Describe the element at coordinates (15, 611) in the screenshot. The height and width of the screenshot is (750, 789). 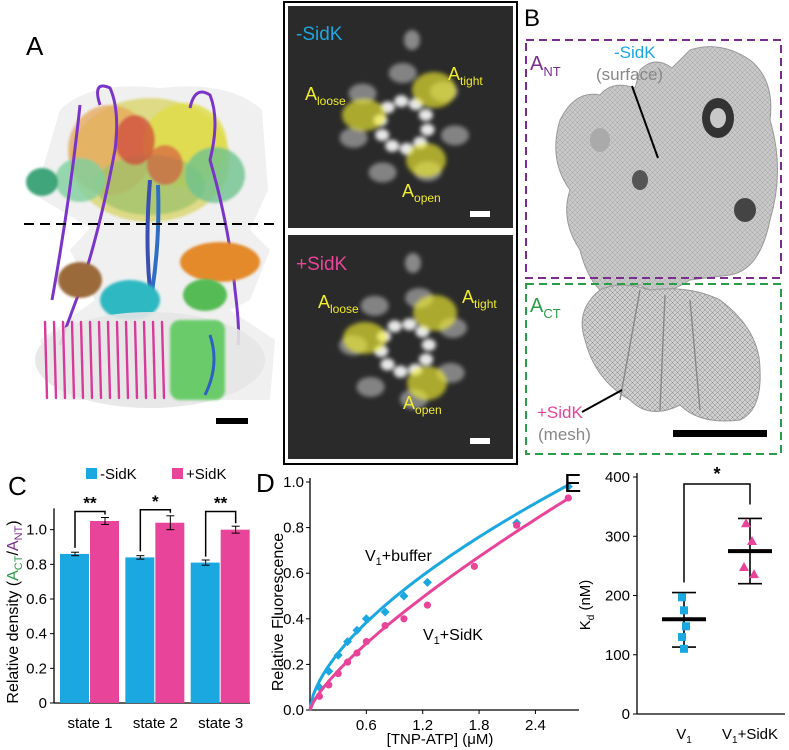
I see `c-y-axis-label: Relative density (ACT/ANT)` at that location.